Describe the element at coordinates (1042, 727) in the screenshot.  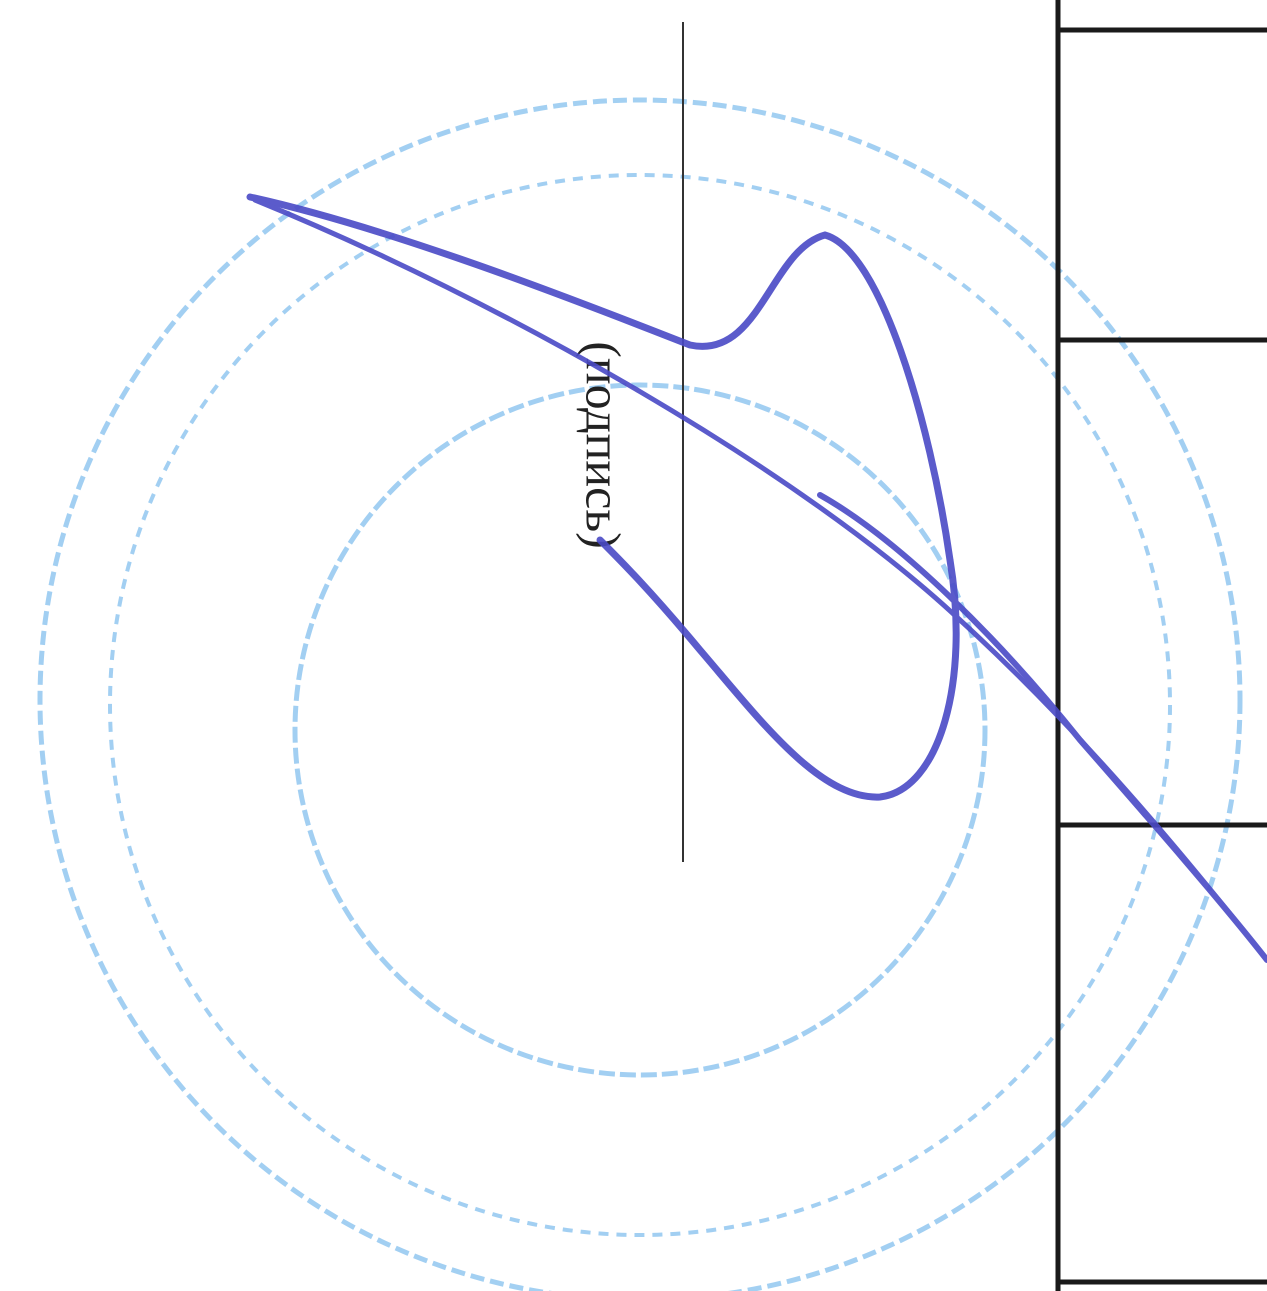
I see `signature-stroke` at that location.